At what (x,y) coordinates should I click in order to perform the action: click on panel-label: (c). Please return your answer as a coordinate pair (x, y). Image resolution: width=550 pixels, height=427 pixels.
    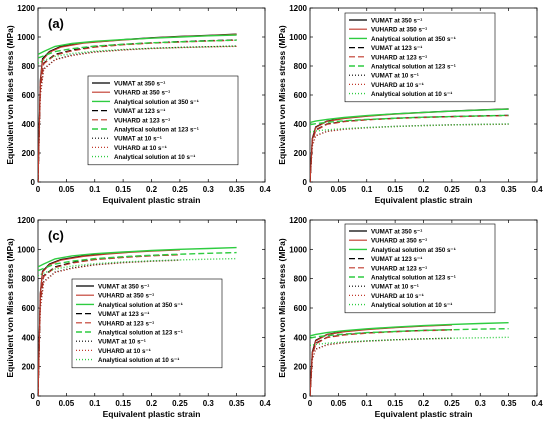
    Looking at the image, I should click on (56, 235).